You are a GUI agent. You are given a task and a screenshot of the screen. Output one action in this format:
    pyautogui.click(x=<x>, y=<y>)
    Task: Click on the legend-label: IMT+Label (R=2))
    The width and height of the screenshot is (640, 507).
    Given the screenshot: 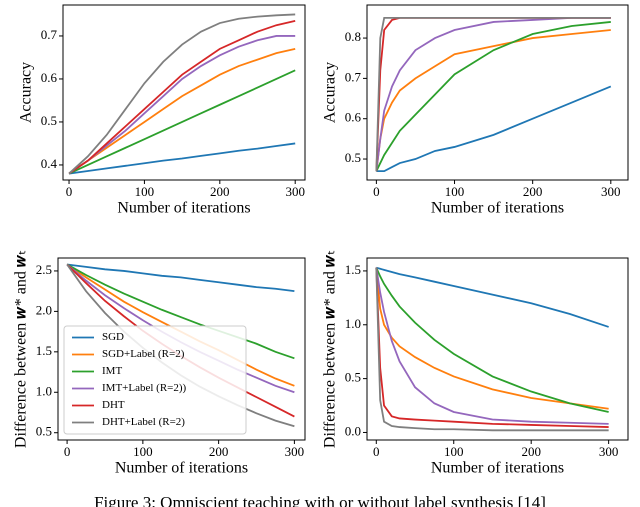 What is the action you would take?
    pyautogui.click(x=144, y=388)
    